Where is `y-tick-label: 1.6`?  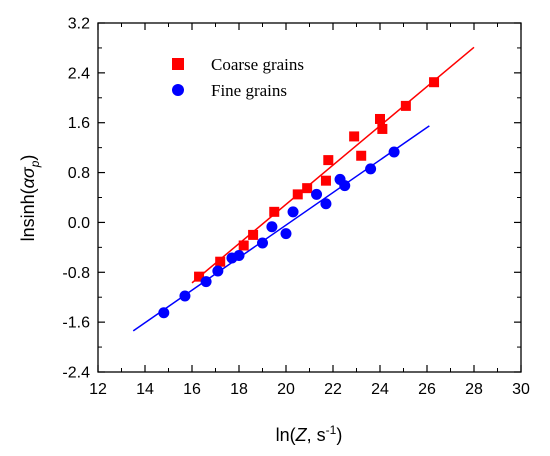
y-tick-label: 1.6 is located at coordinates (79, 123).